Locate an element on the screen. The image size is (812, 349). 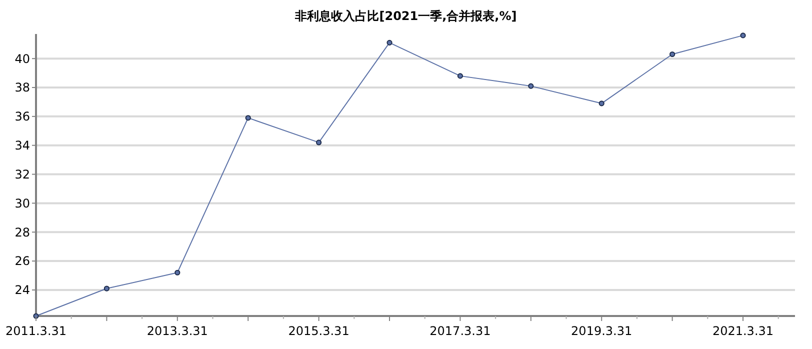
y-tick-label: 34 is located at coordinates (22, 145).